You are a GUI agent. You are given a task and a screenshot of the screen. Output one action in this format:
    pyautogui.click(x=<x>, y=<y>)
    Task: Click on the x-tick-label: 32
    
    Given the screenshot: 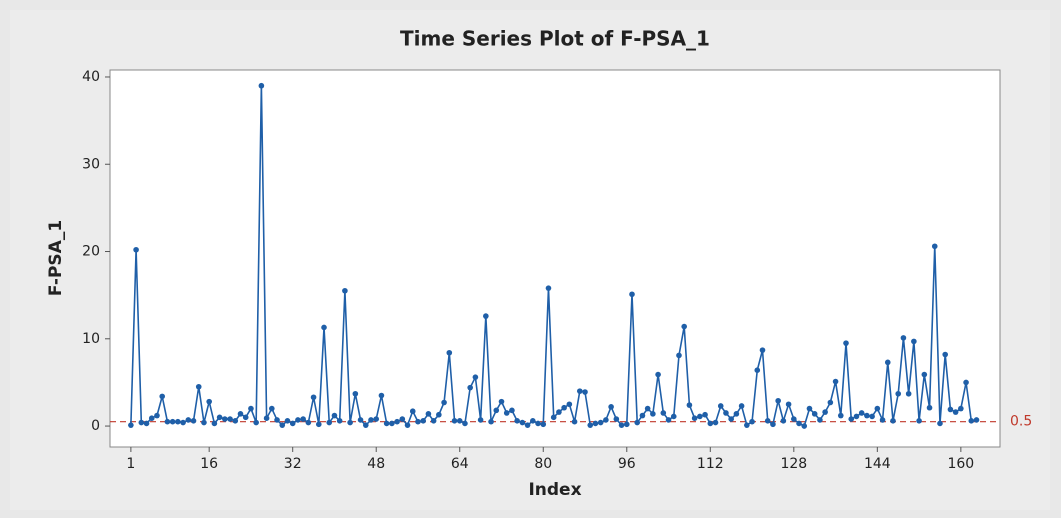 What is the action you would take?
    pyautogui.click(x=293, y=464)
    